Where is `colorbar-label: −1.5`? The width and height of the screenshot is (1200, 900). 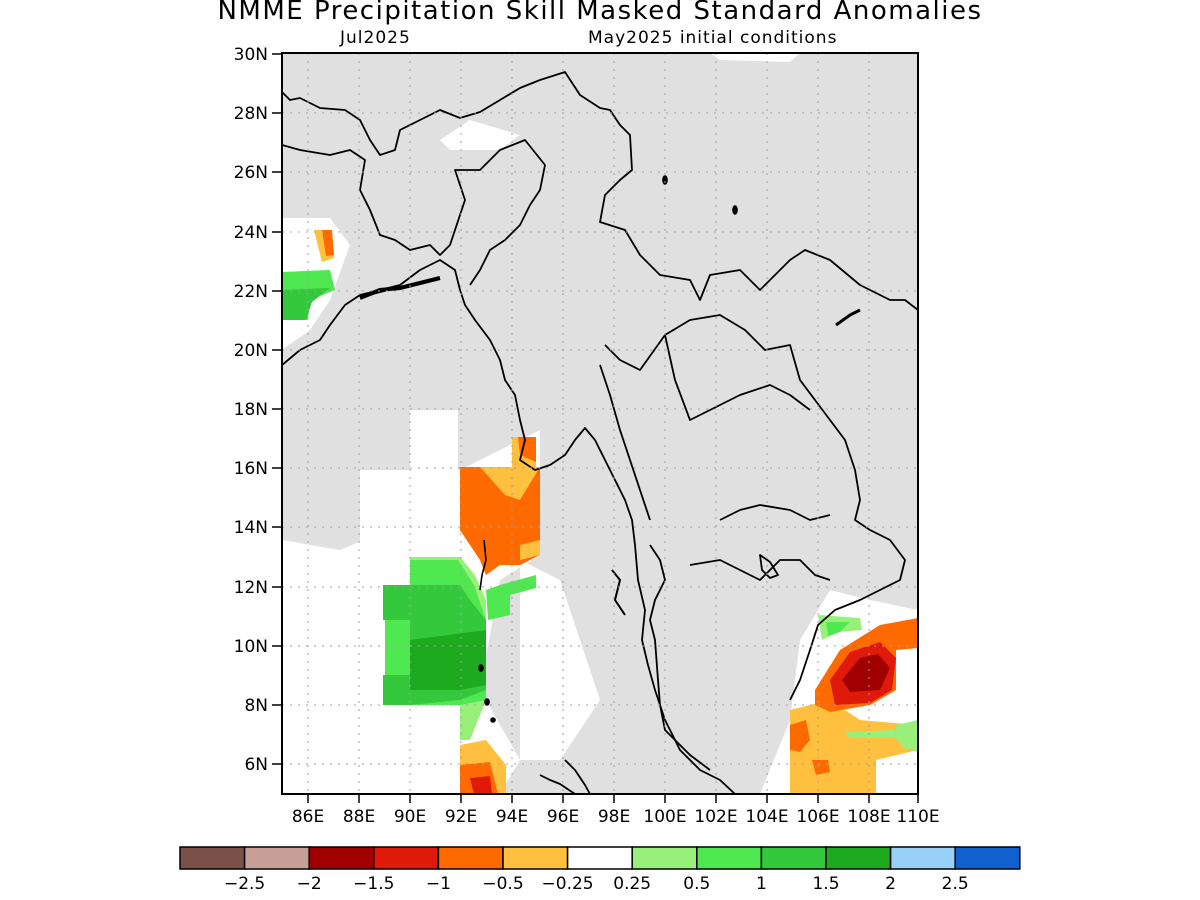 colorbar-label: −1.5 is located at coordinates (373, 884).